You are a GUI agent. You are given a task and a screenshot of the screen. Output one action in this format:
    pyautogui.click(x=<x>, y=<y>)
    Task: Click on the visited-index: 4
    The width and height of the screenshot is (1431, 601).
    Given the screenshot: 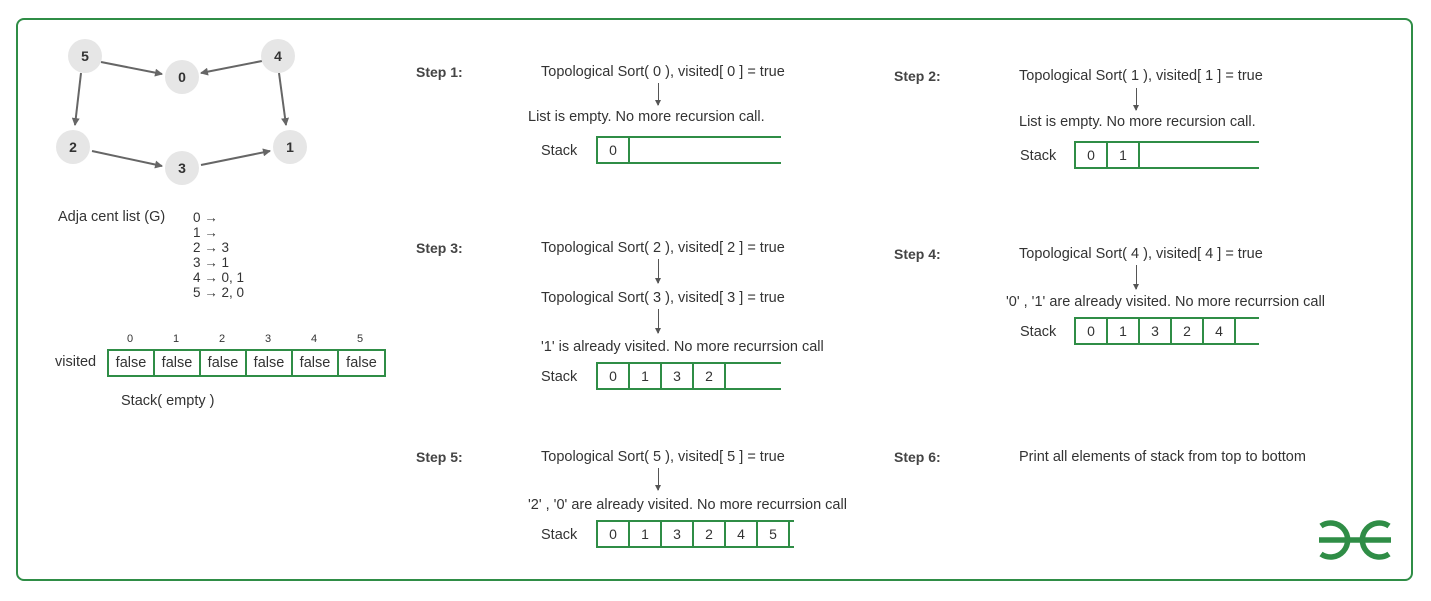 What is the action you would take?
    pyautogui.click(x=314, y=339)
    